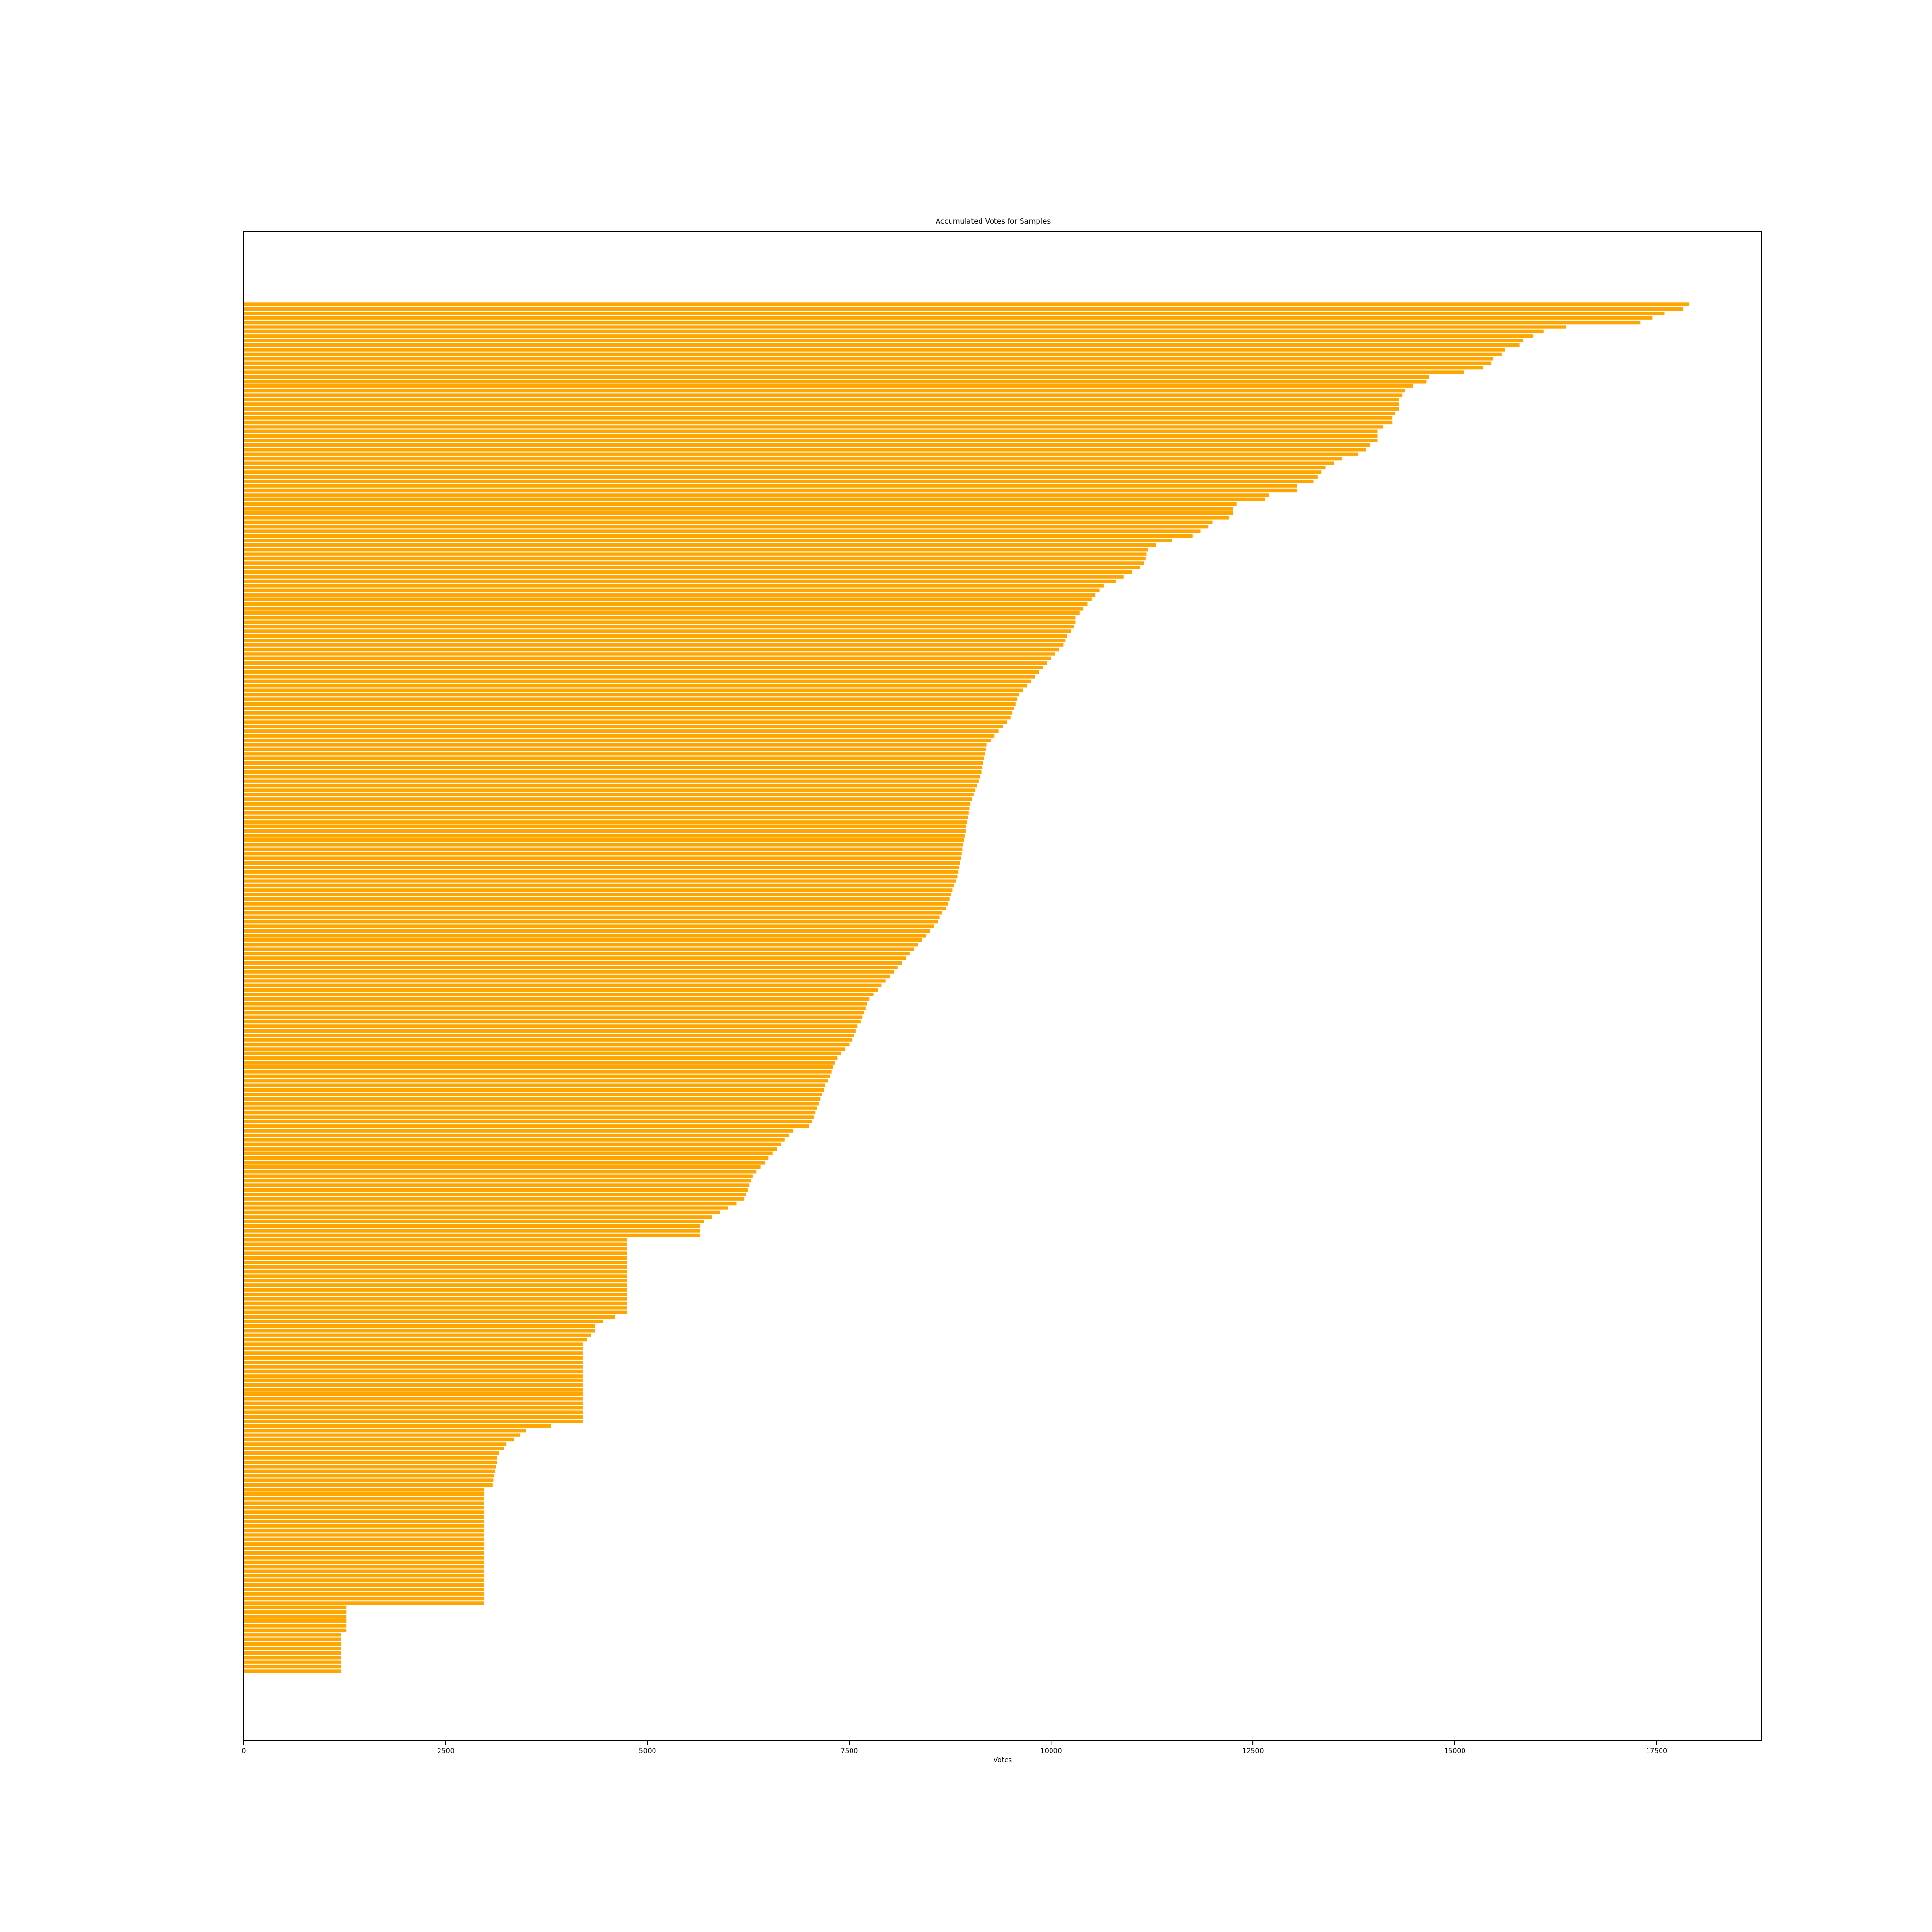 The height and width of the screenshot is (1932, 1932). Describe the element at coordinates (1455, 1751) in the screenshot. I see `x-tick-label: 15000` at that location.